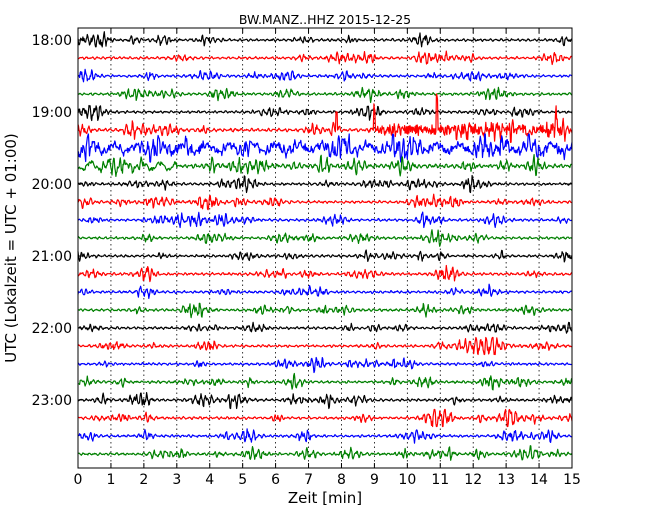 The height and width of the screenshot is (520, 650). What do you see at coordinates (325, 113) in the screenshot?
I see `trace-line-1900` at bounding box center [325, 113].